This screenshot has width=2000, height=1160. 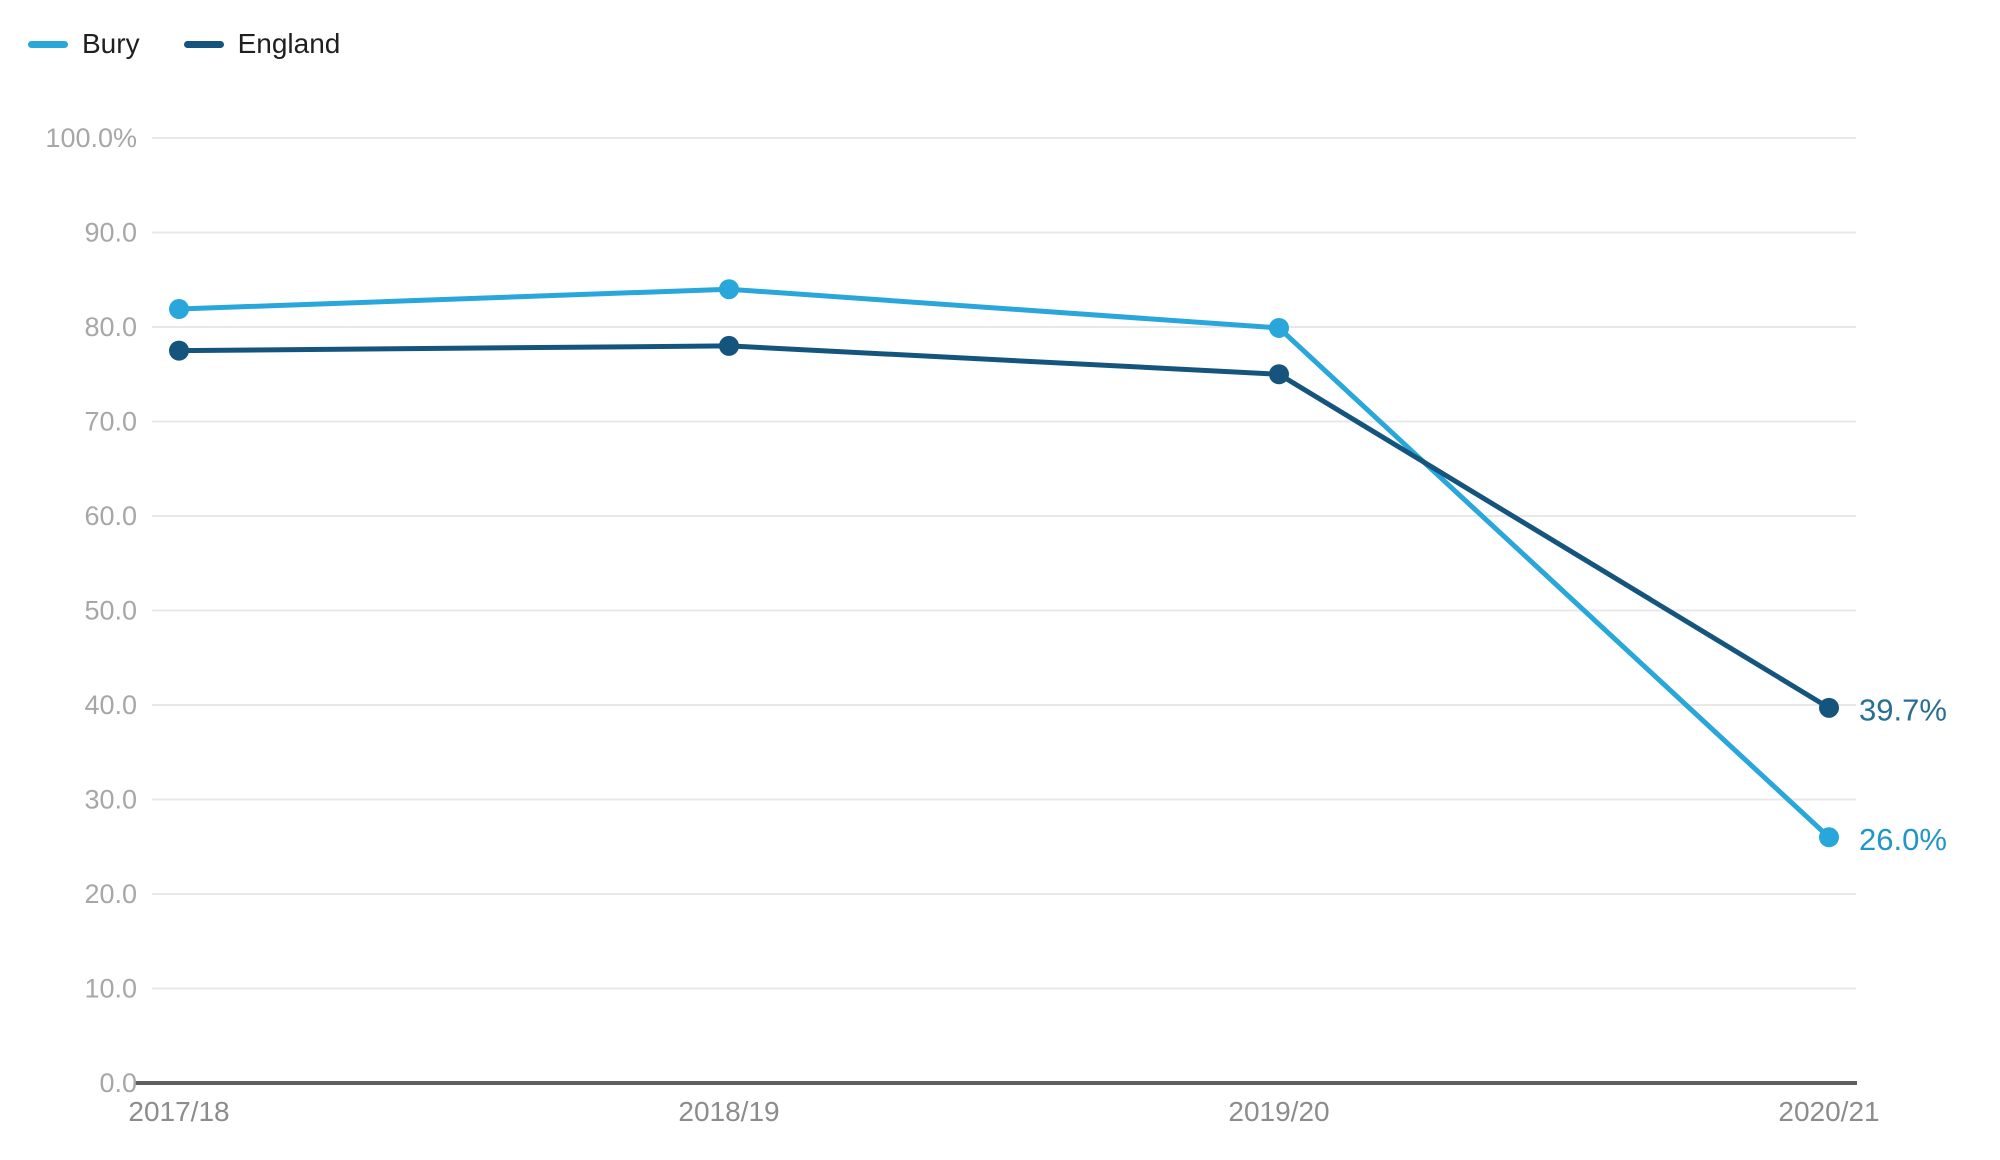 I want to click on legend-item-england: England, so click(x=262, y=43).